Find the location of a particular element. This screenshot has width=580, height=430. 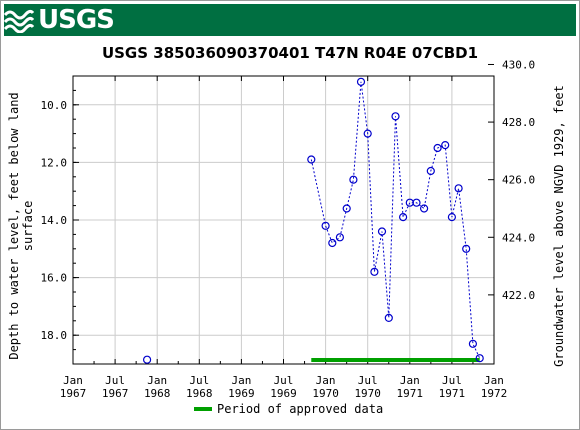

usgs-logo-text: USGS is located at coordinates (76, 20).